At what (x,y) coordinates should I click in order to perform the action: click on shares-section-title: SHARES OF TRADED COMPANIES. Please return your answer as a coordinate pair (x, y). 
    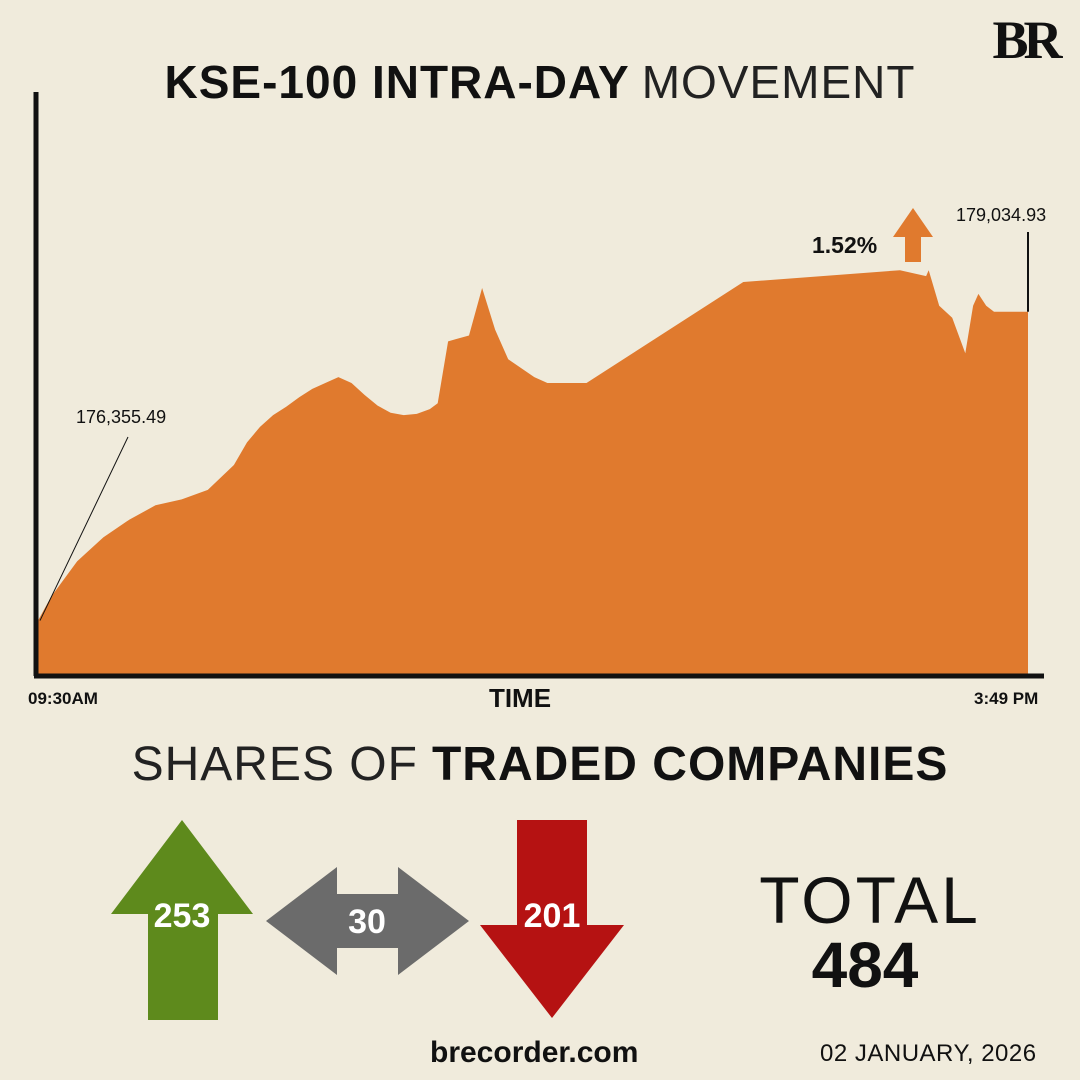
    Looking at the image, I should click on (540, 765).